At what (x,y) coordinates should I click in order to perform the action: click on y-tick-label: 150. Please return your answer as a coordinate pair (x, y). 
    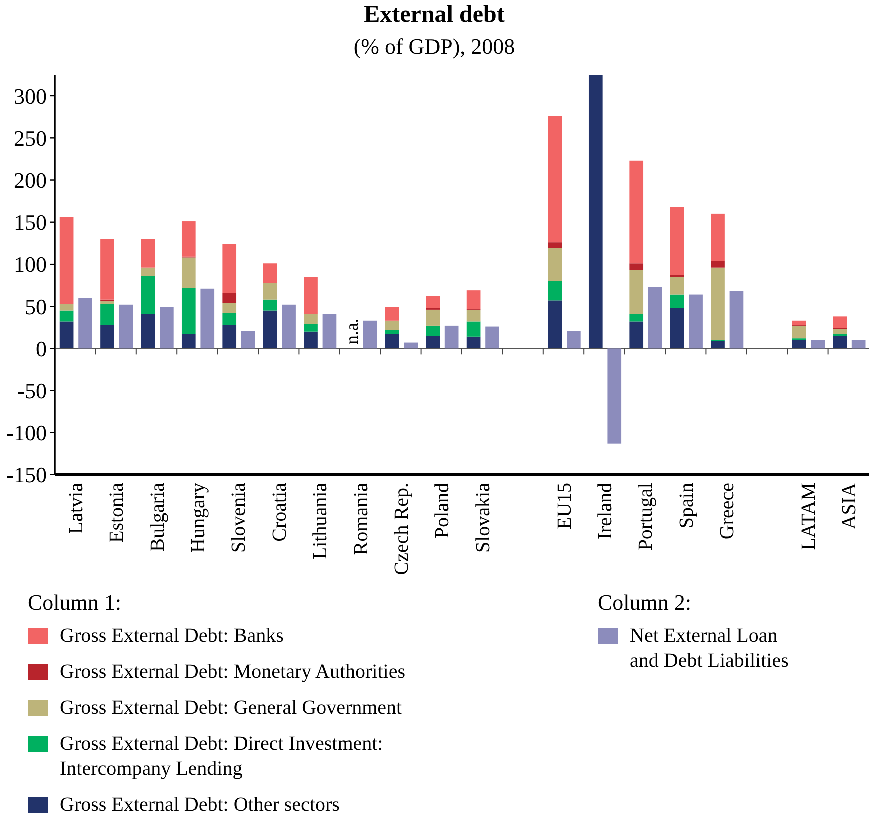
    Looking at the image, I should click on (30, 223).